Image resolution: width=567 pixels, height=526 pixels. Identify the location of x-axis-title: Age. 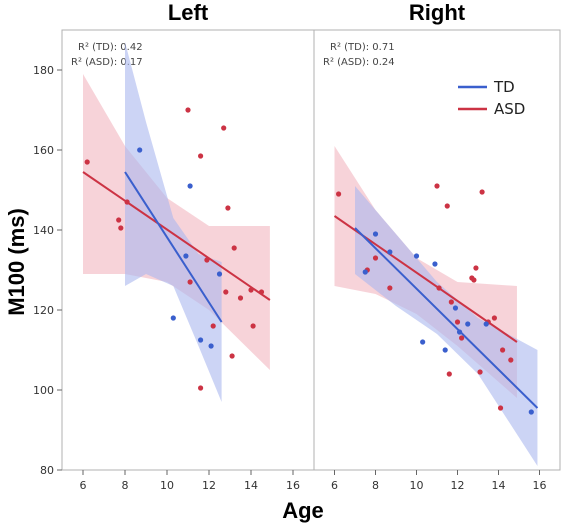
(303, 510).